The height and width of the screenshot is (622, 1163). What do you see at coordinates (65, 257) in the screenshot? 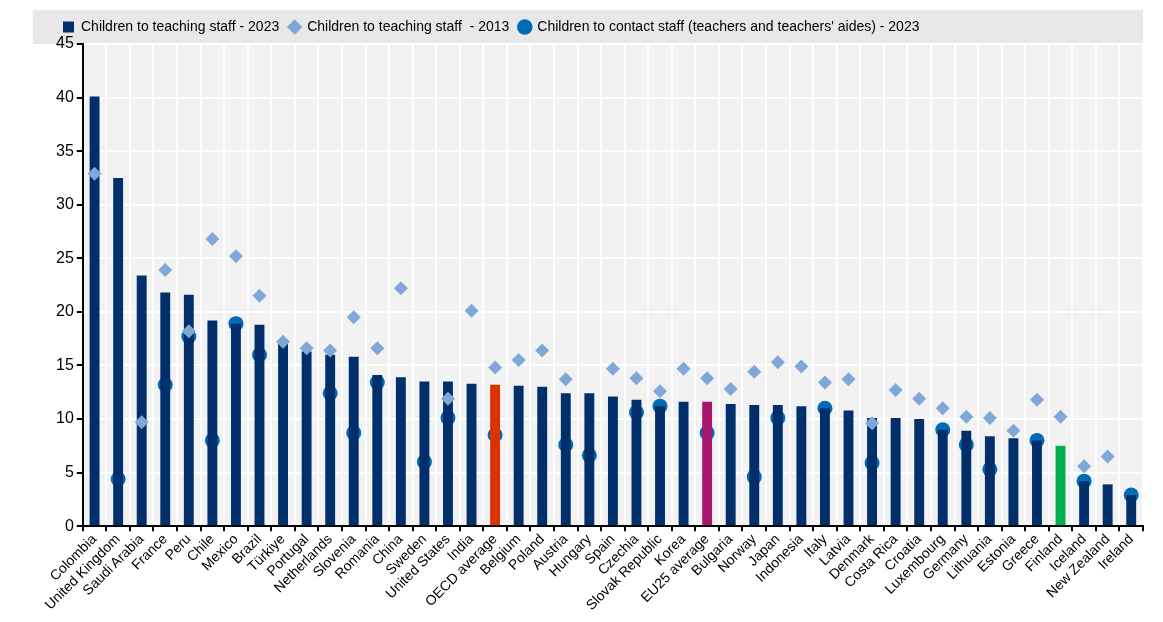
I see `y-tick-label: 25` at bounding box center [65, 257].